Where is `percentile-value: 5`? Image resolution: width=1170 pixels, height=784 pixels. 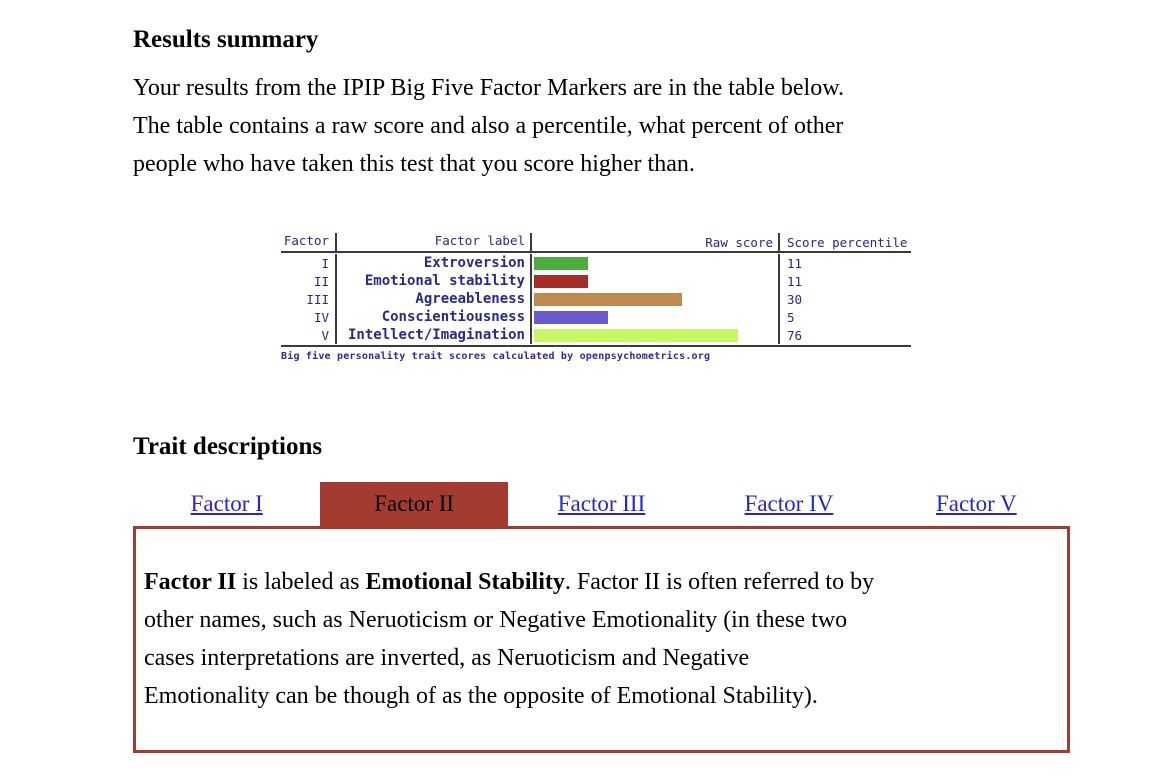 percentile-value: 5 is located at coordinates (791, 317).